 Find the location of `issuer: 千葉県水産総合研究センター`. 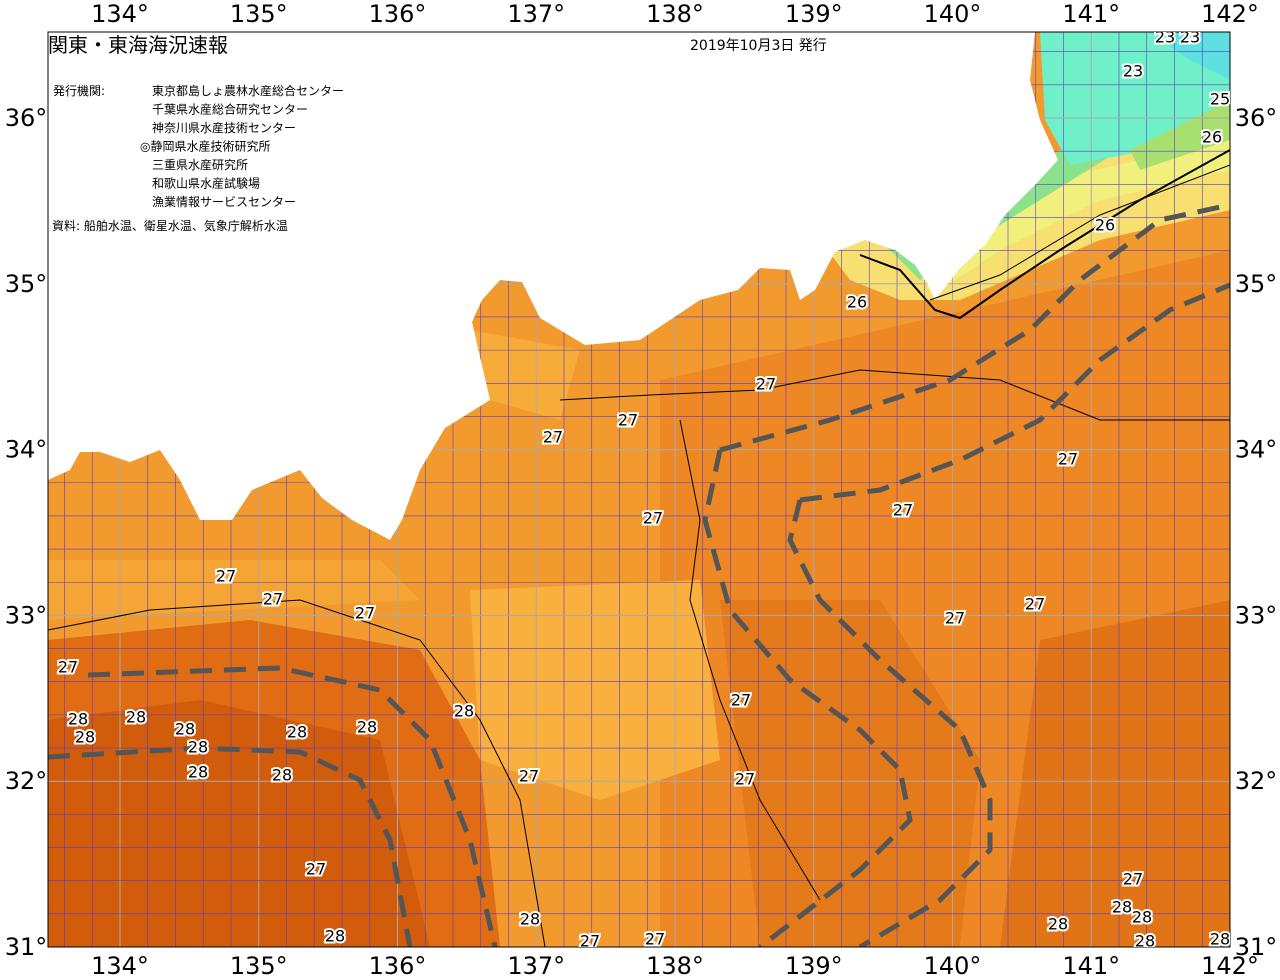

issuer: 千葉県水産総合研究センター is located at coordinates (230, 109).